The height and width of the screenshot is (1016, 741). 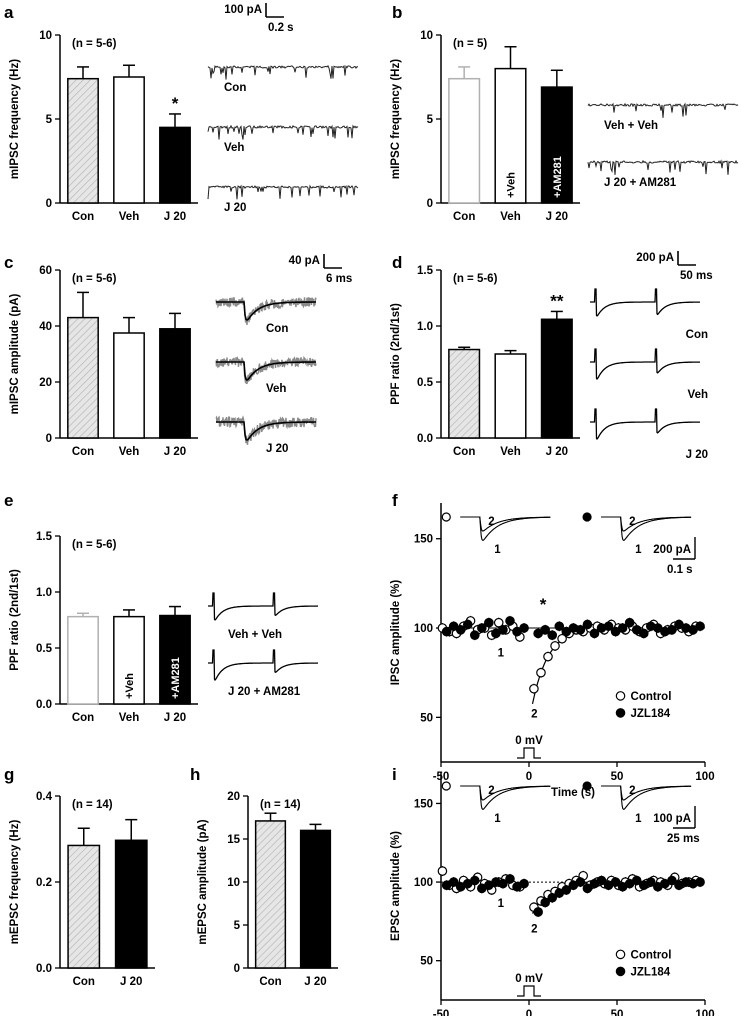 What do you see at coordinates (264, 692) in the screenshot?
I see `trace-label-e: J 20 + AM281` at bounding box center [264, 692].